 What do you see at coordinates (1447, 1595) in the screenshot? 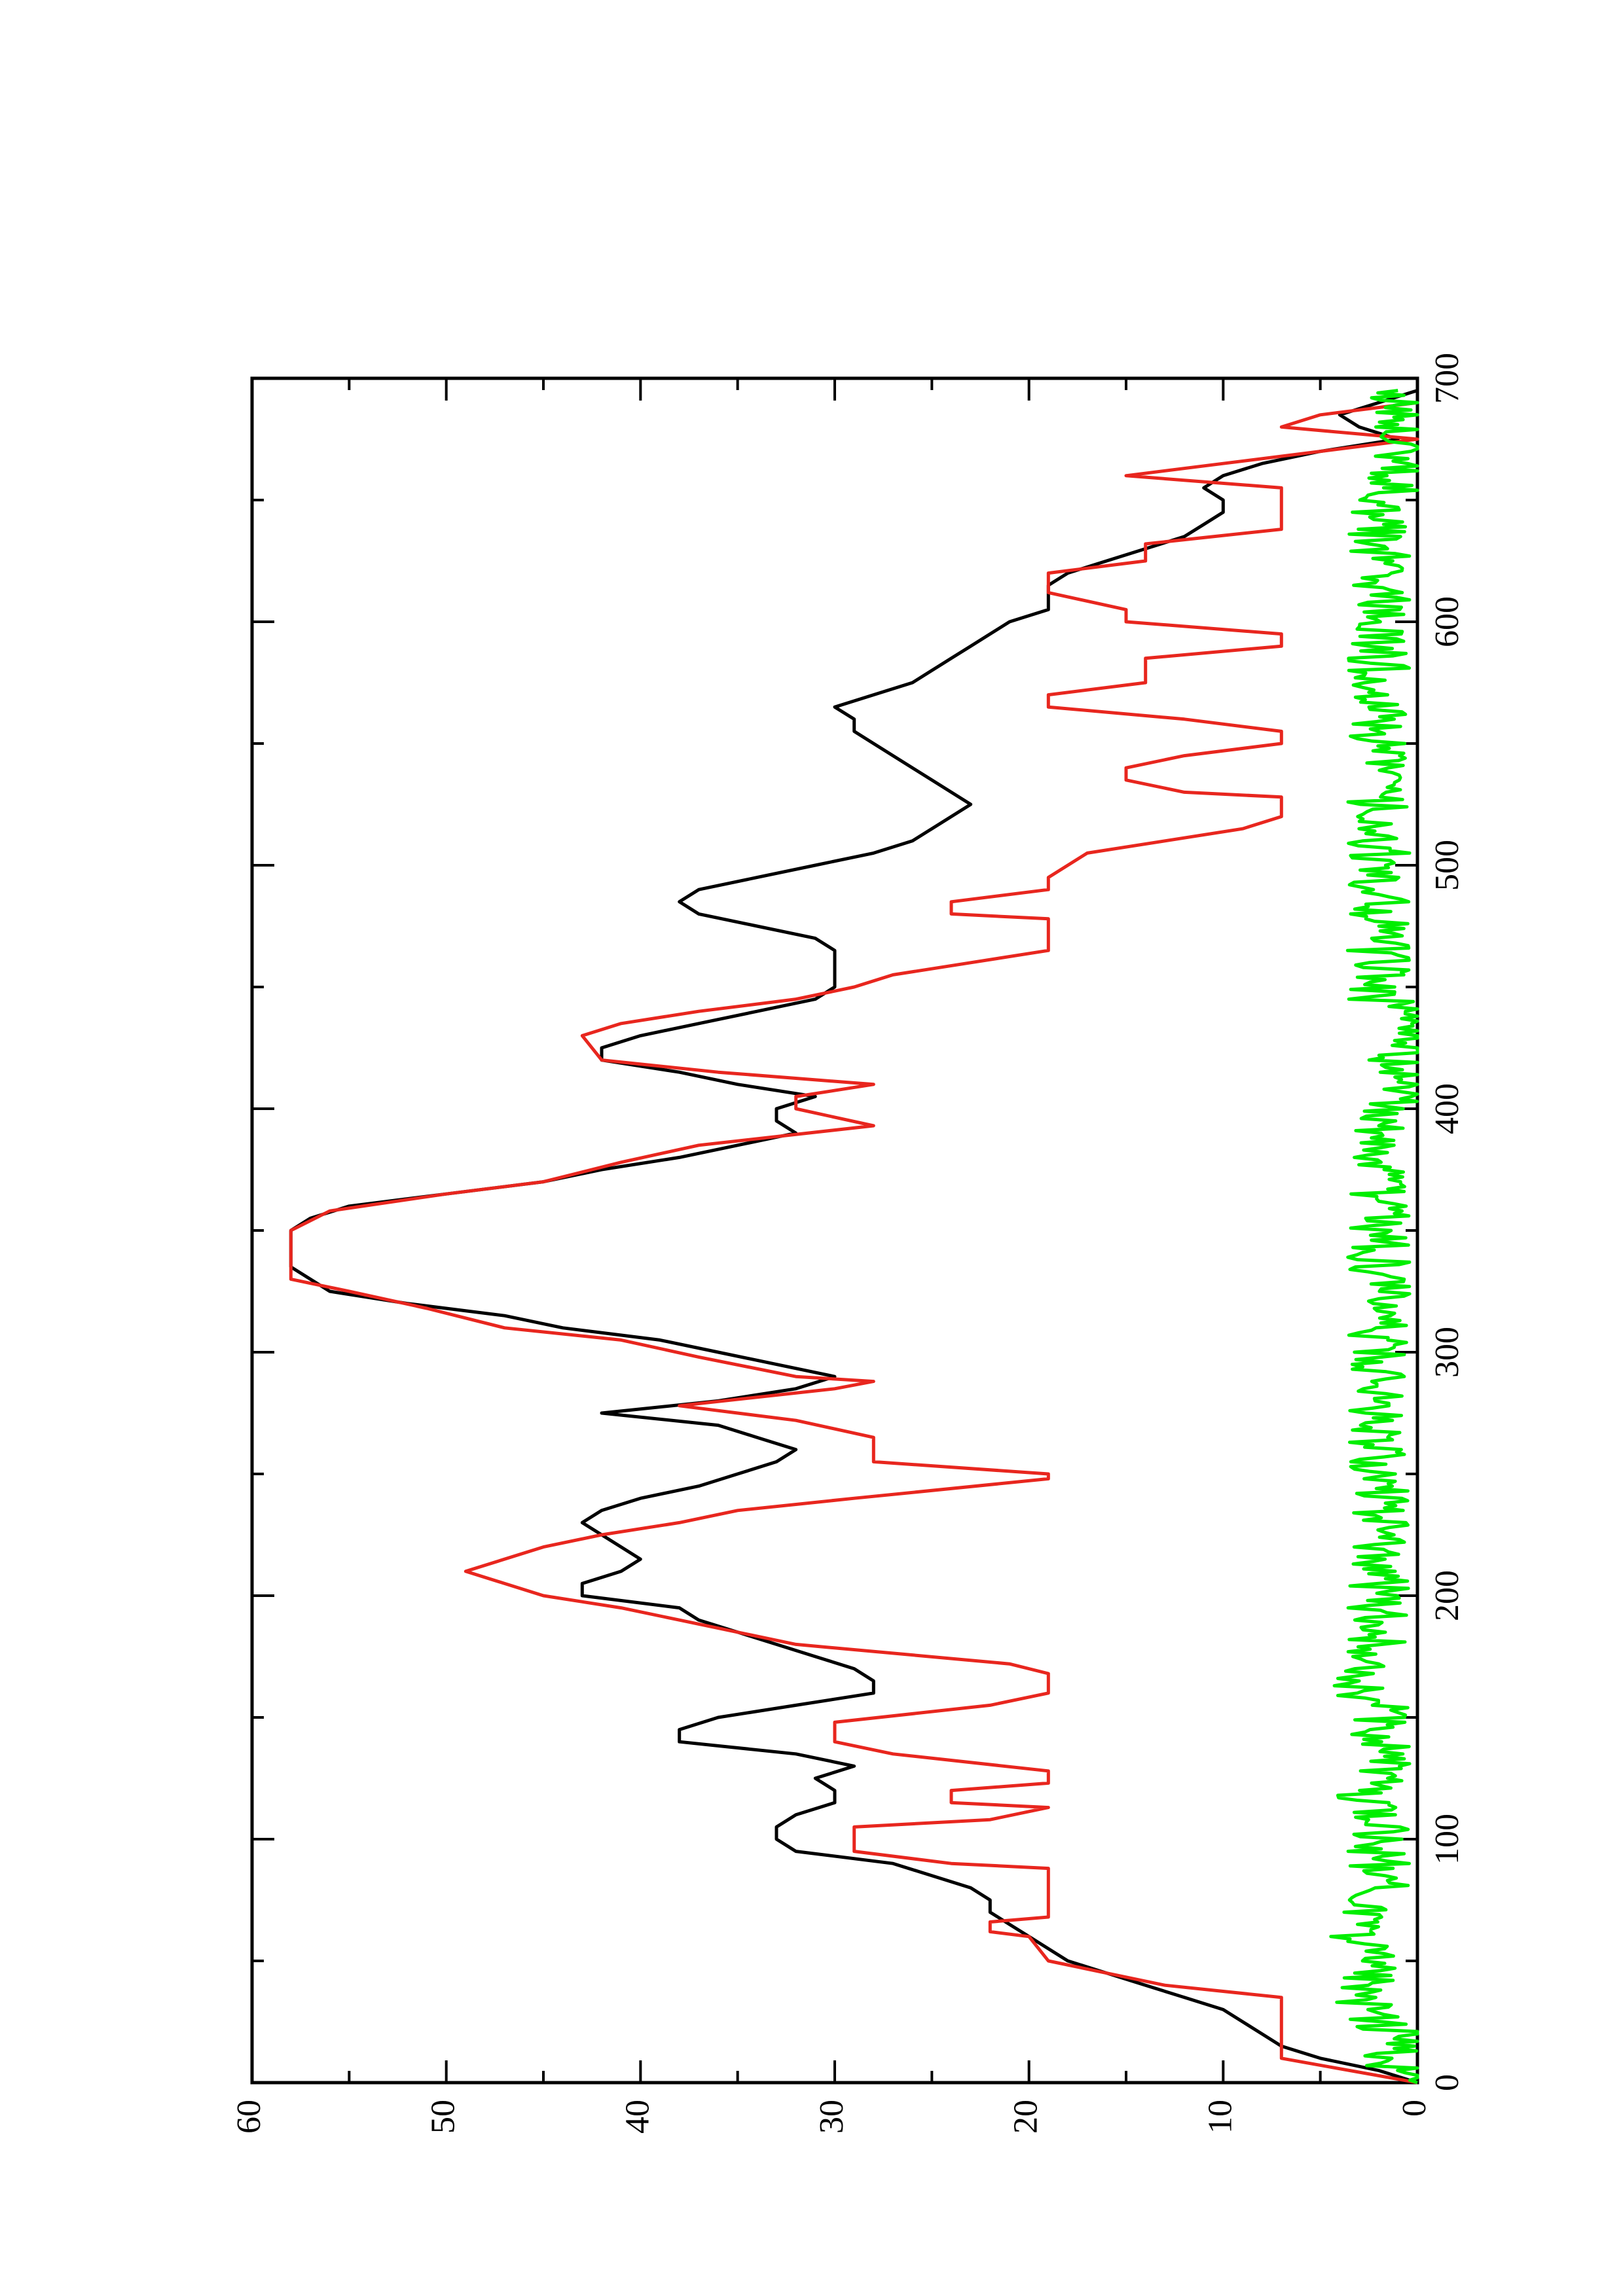
I see `x-tick-label: 200` at bounding box center [1447, 1595].